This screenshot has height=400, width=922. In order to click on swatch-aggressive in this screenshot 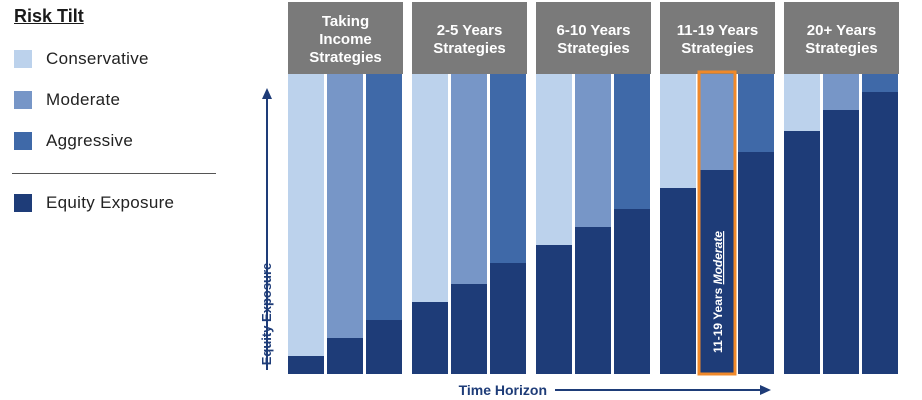, I will do `click(23, 141)`.